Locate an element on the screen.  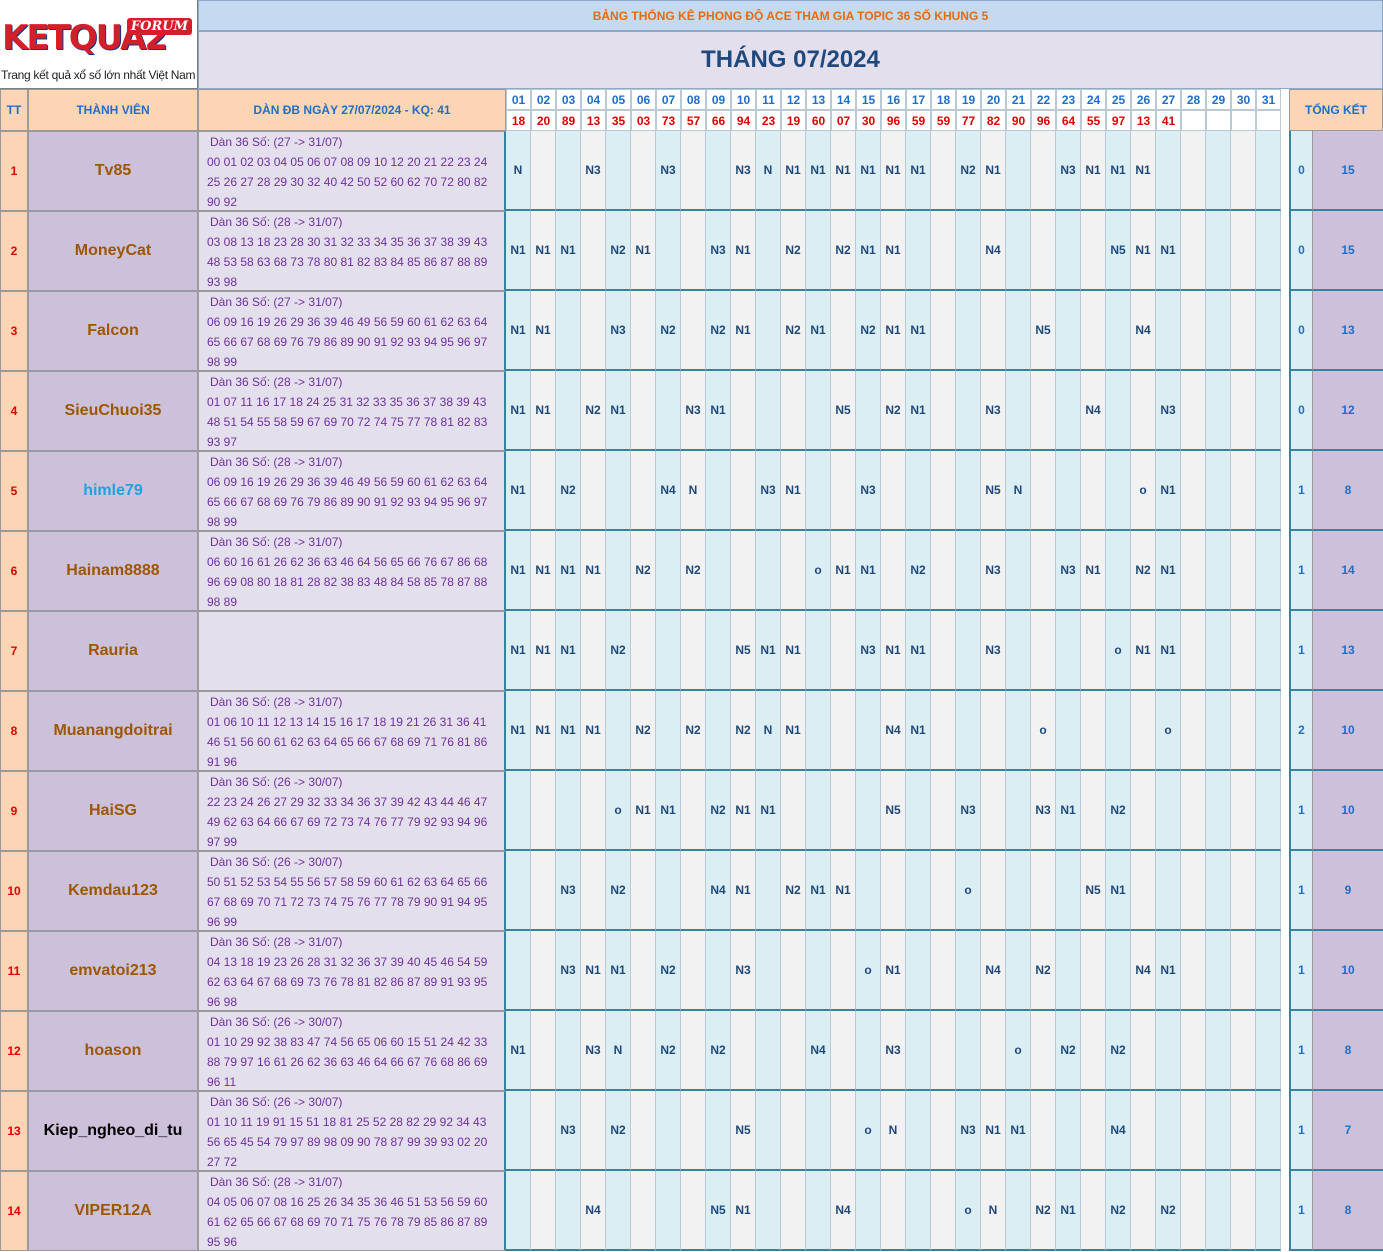
member-name: Tv85 is located at coordinates (113, 171).